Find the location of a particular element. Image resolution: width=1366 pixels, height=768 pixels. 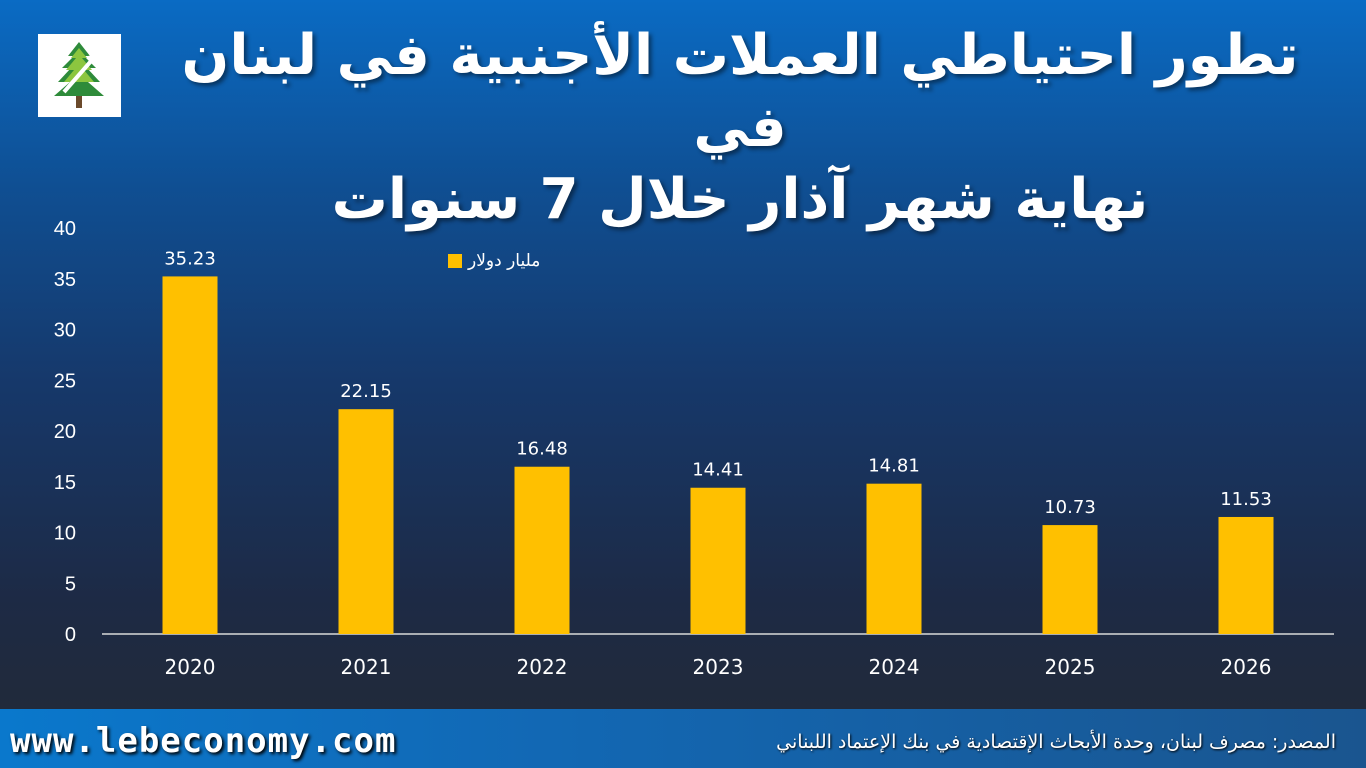

data-label: 35.23 is located at coordinates (190, 258).